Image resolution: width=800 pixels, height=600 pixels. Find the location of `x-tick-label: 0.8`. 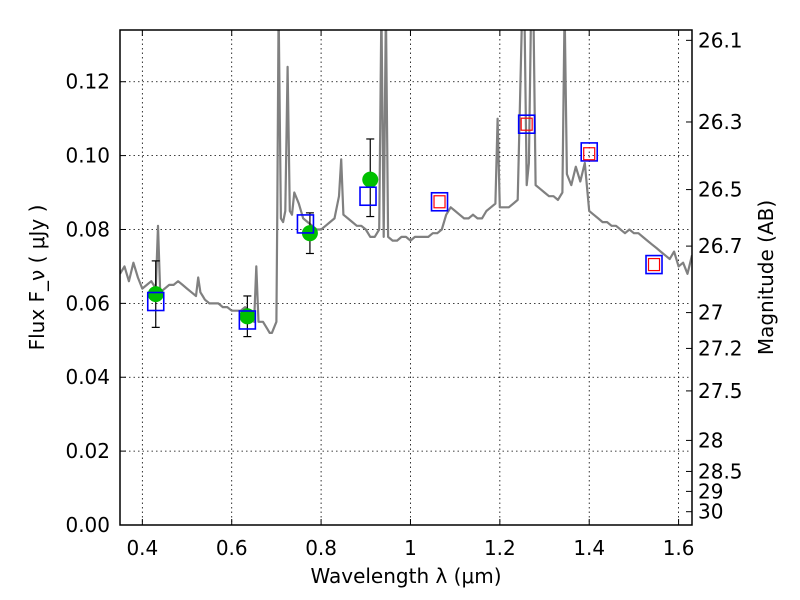

x-tick-label: 0.8 is located at coordinates (321, 548).